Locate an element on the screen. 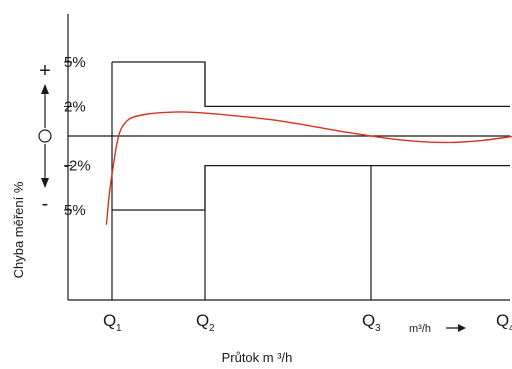 Image resolution: width=512 pixels, height=369 pixels. y-tick-label: 2% is located at coordinates (75, 106).